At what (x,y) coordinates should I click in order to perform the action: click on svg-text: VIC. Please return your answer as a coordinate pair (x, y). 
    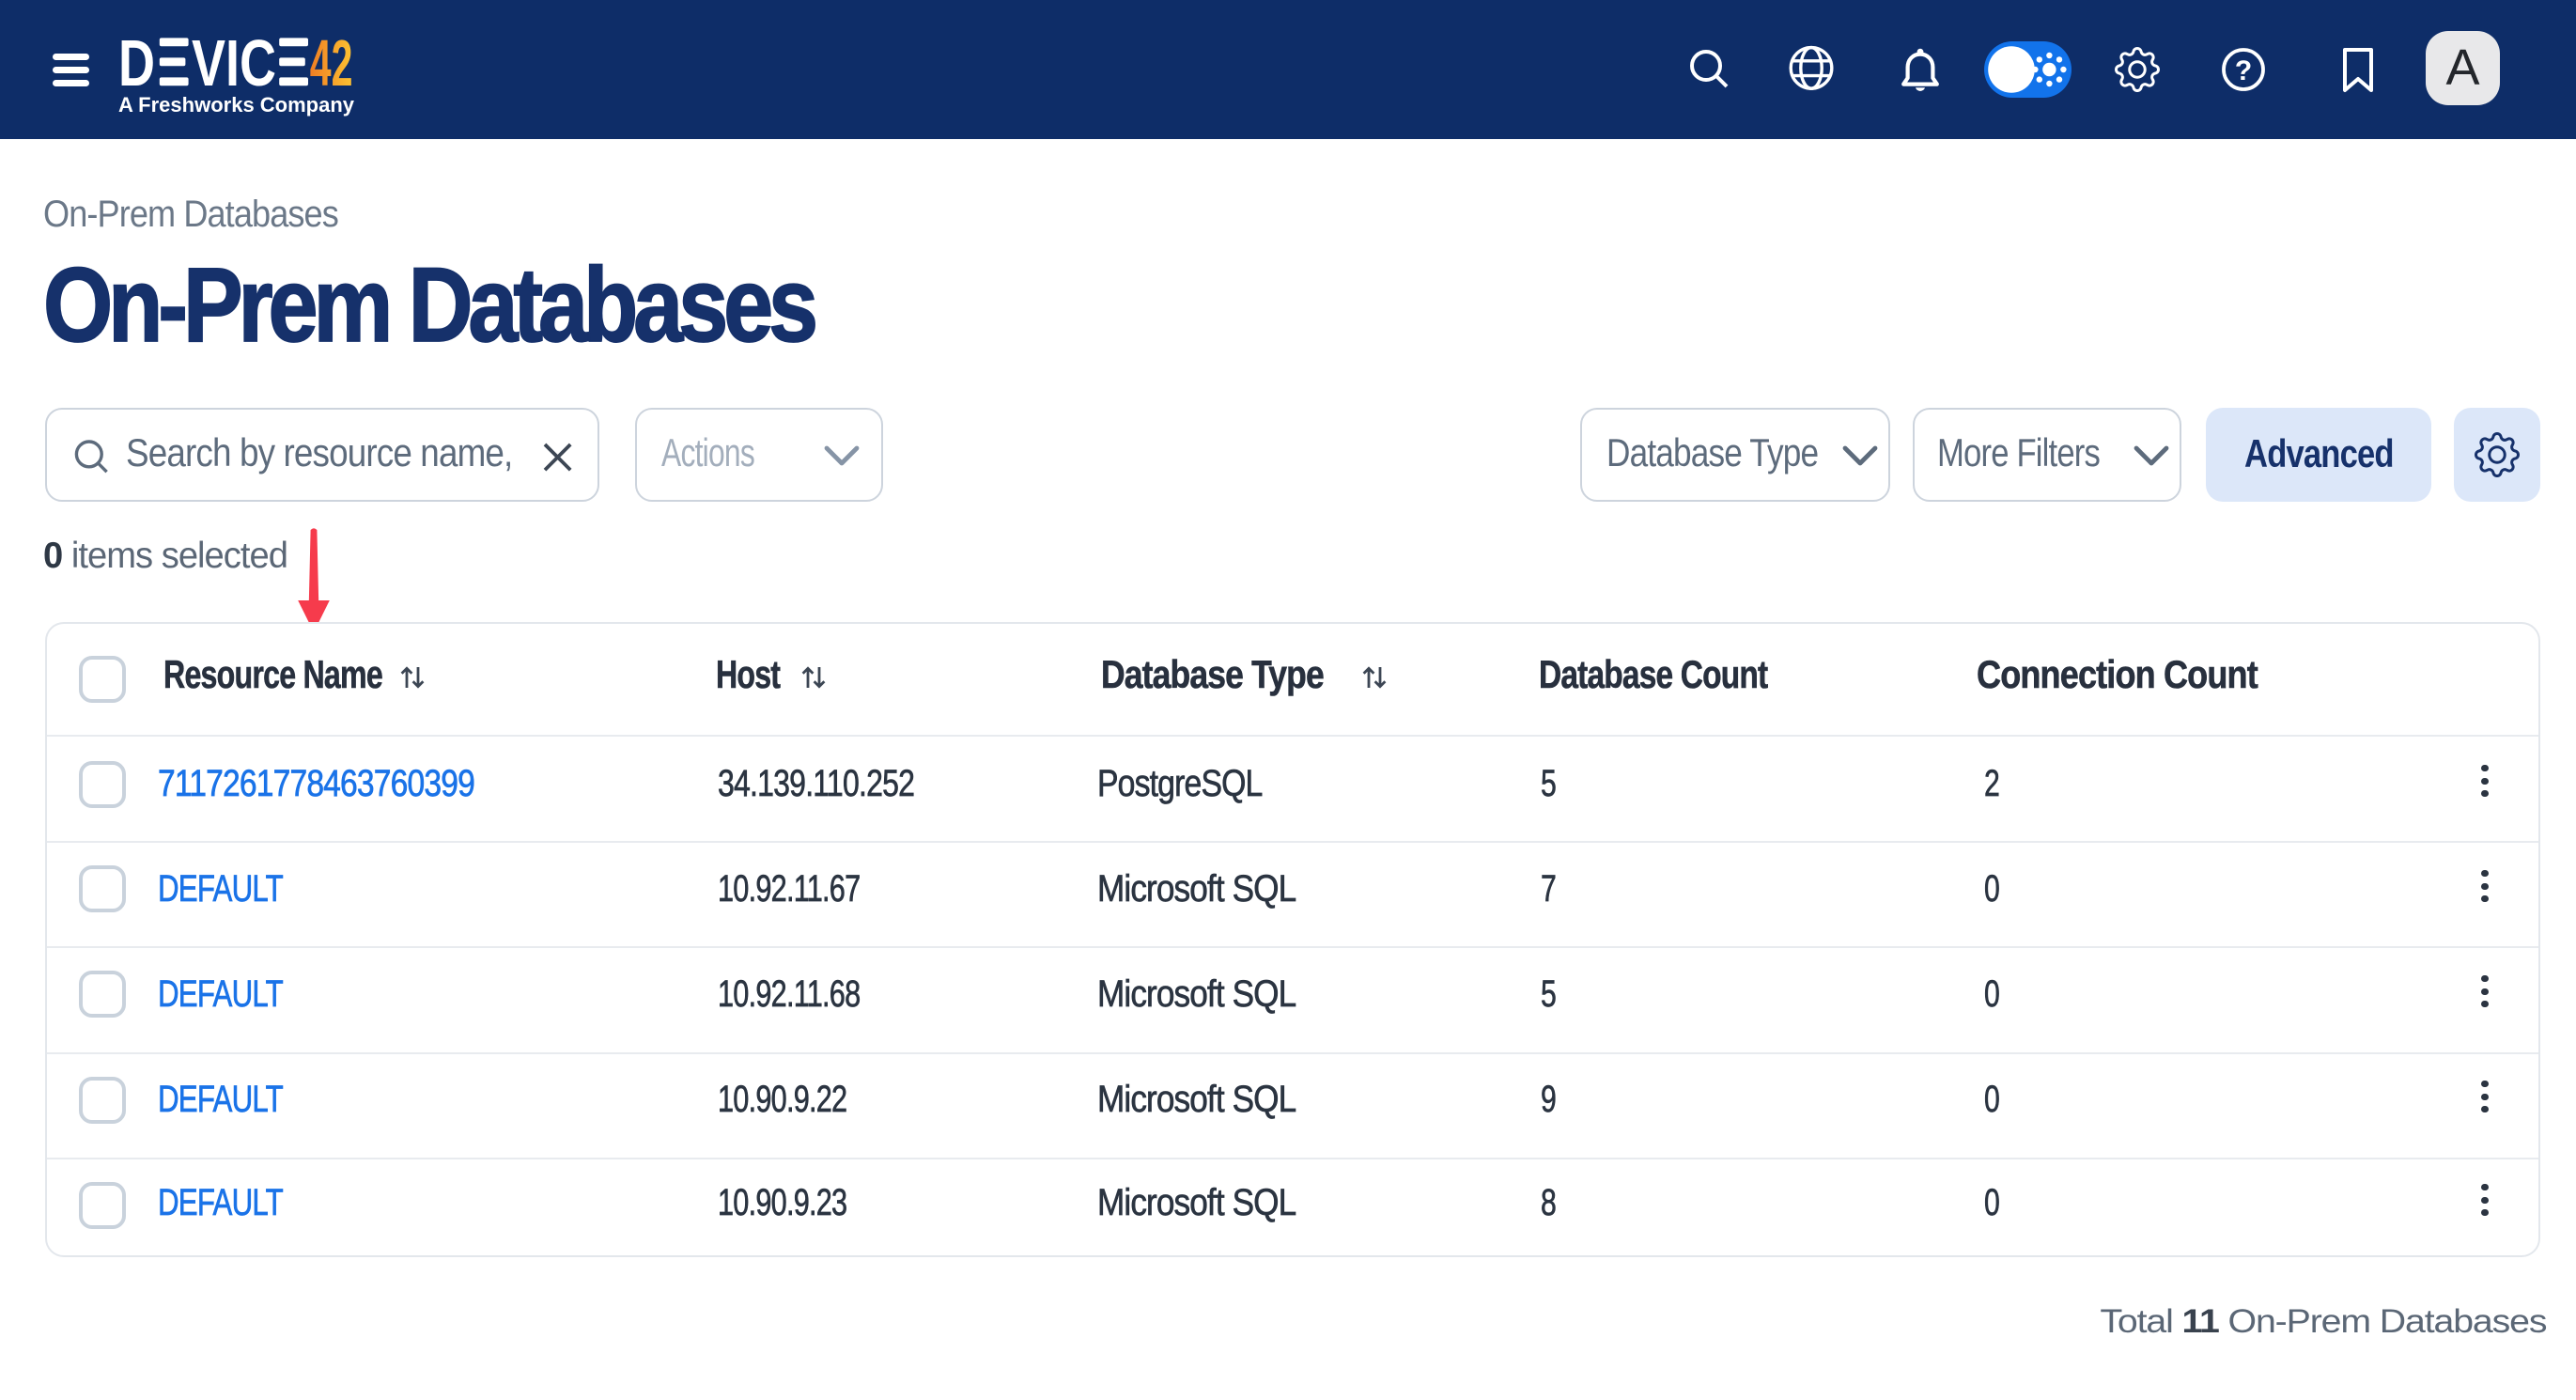
    Looking at the image, I should click on (234, 64).